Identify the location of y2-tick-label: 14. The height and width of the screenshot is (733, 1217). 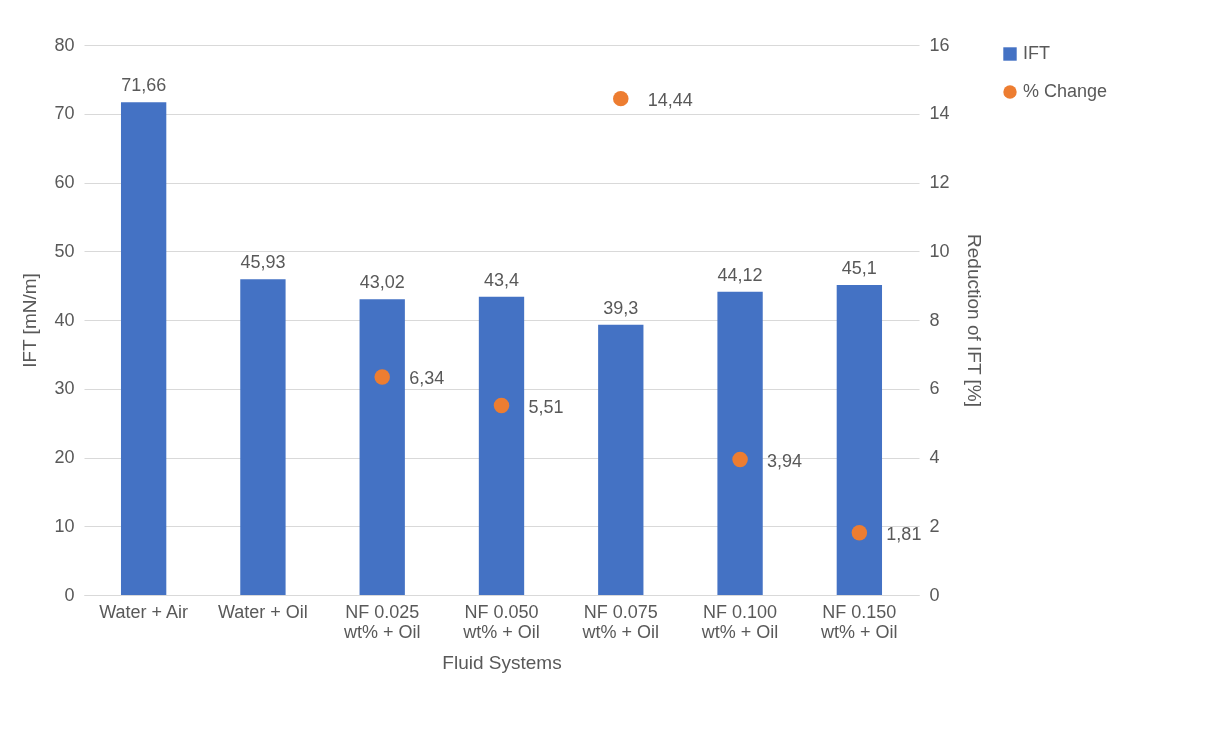
(939, 113).